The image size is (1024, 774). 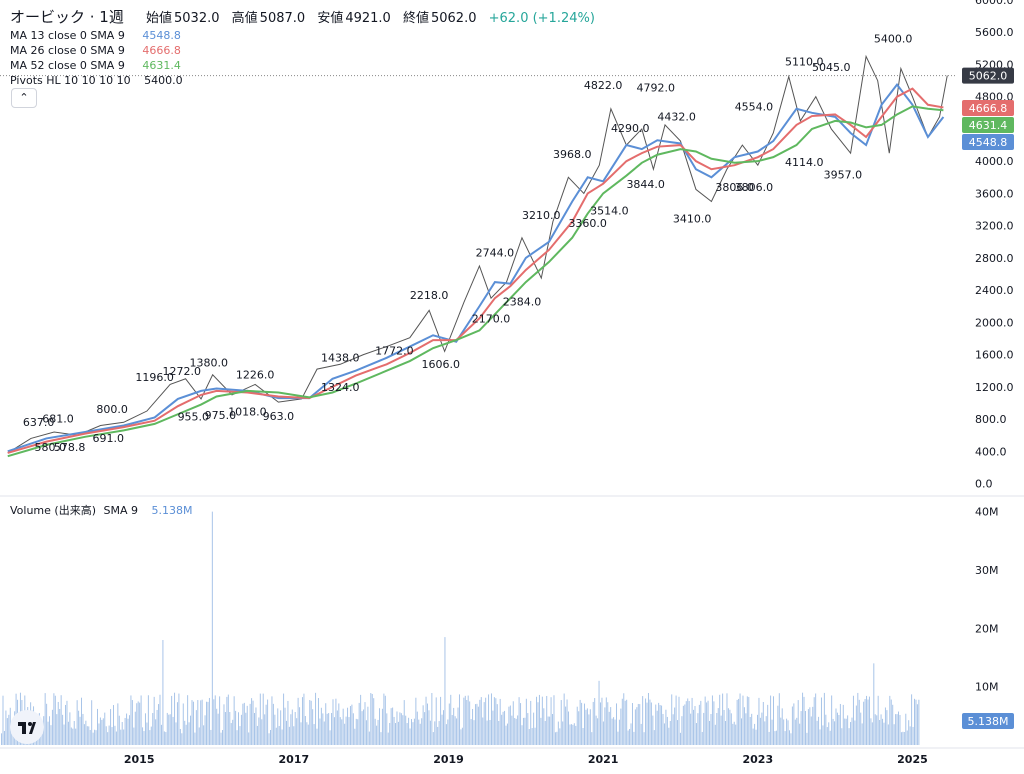 What do you see at coordinates (603, 759) in the screenshot?
I see `time-axis-tick: 2021` at bounding box center [603, 759].